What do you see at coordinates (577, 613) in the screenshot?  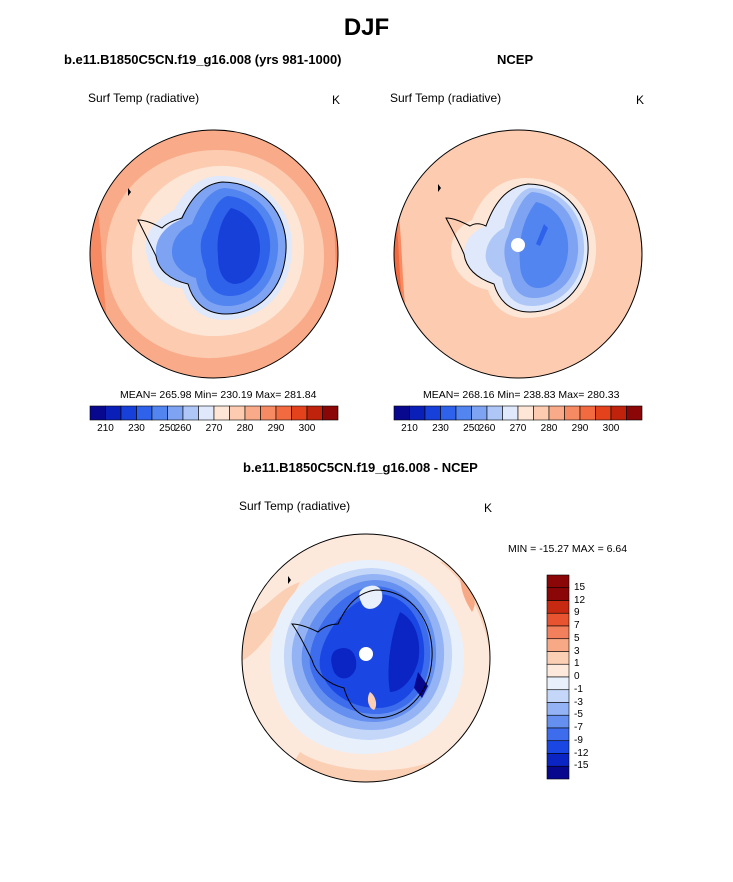 I see `colorbar-tick-label: 9` at bounding box center [577, 613].